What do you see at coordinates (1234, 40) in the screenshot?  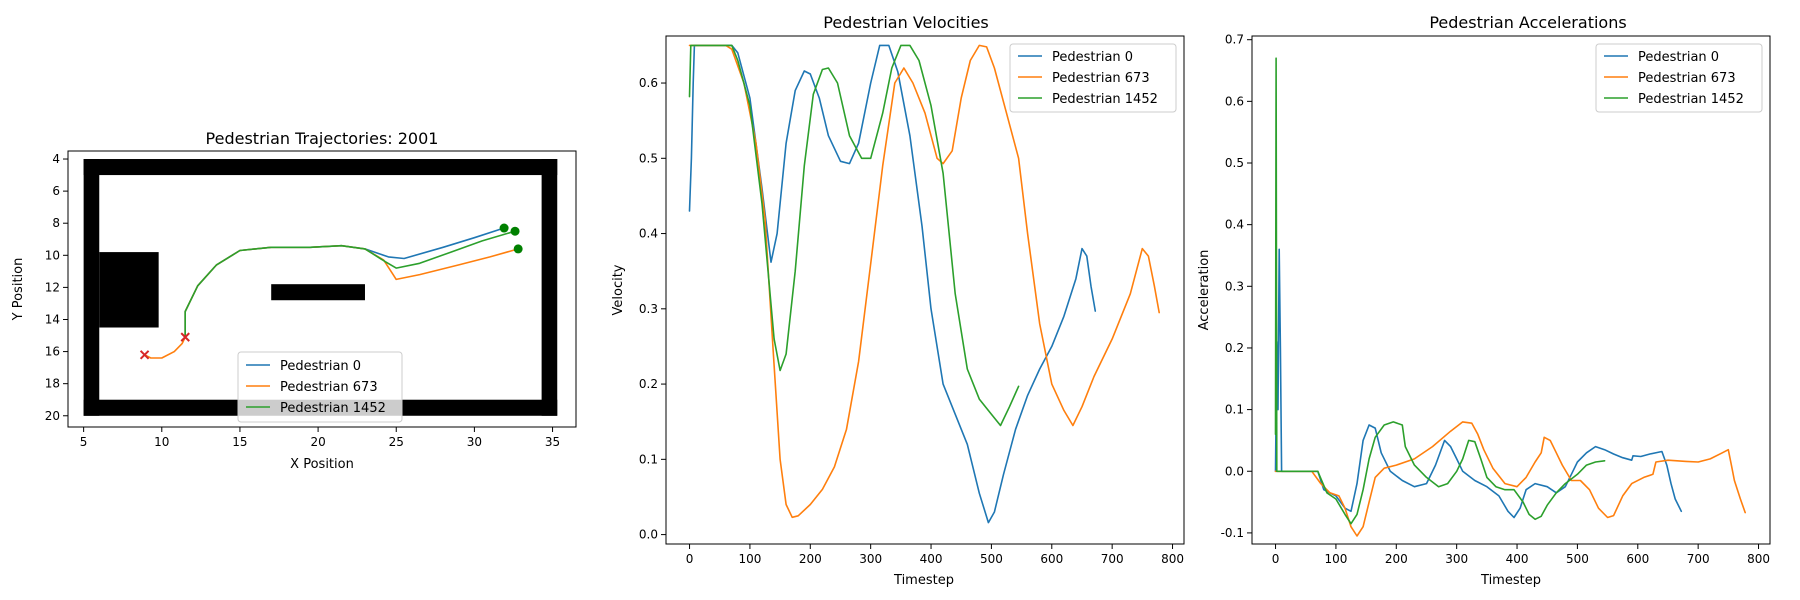 I see `y-tick-label: 0.7` at bounding box center [1234, 40].